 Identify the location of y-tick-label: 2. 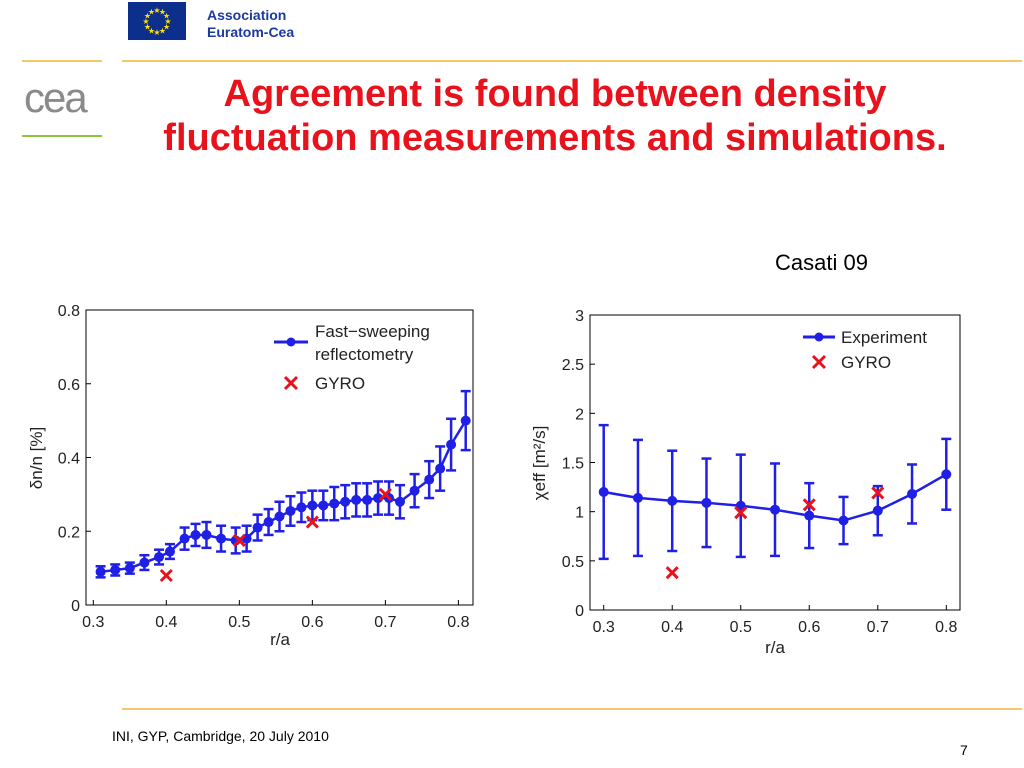
(579, 414).